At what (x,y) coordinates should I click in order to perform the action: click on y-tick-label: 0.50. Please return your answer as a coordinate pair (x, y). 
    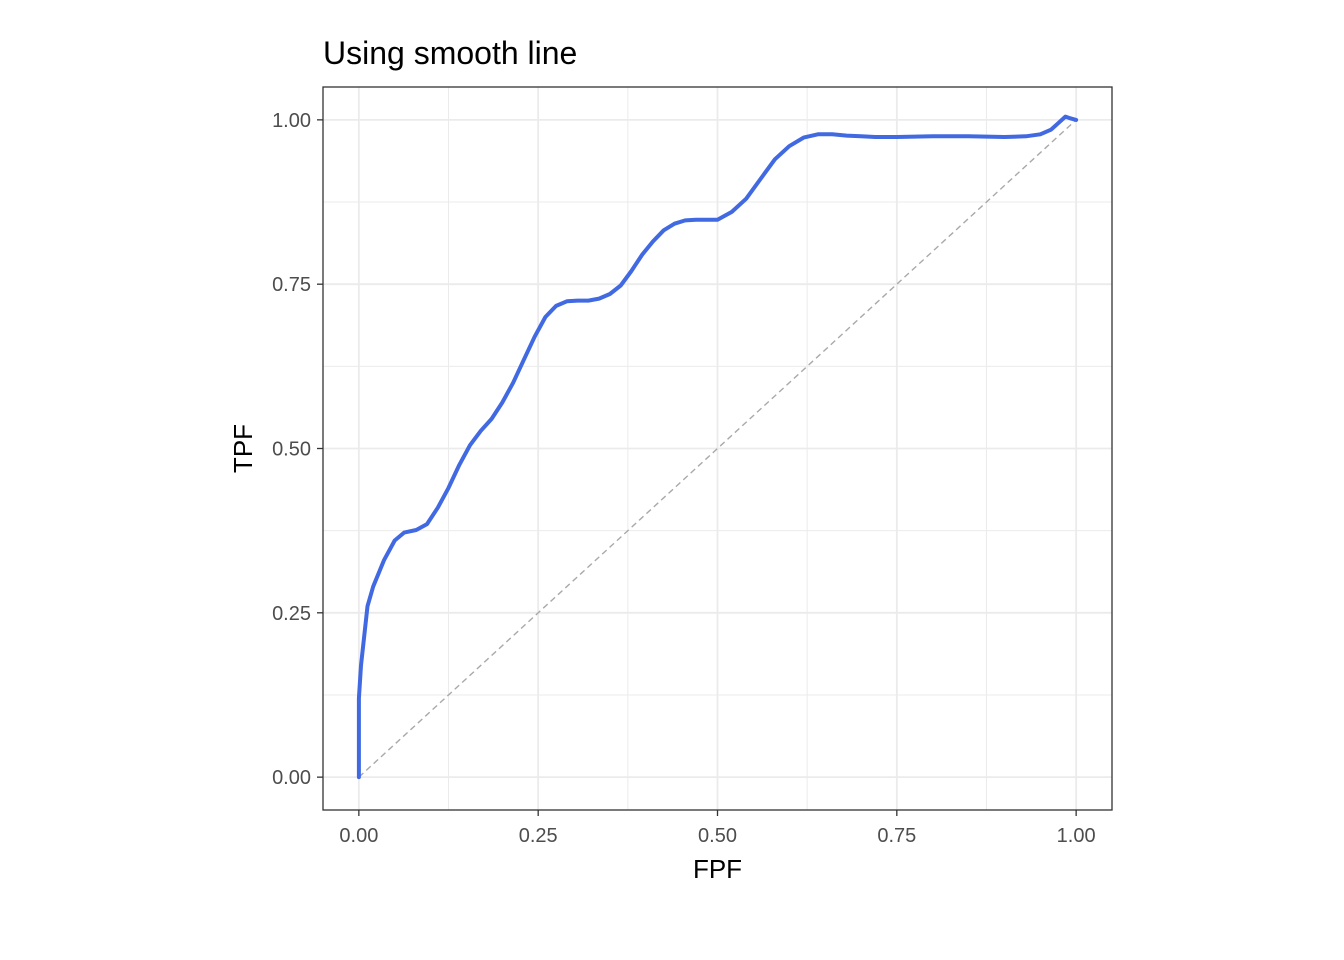
    Looking at the image, I should click on (291, 450).